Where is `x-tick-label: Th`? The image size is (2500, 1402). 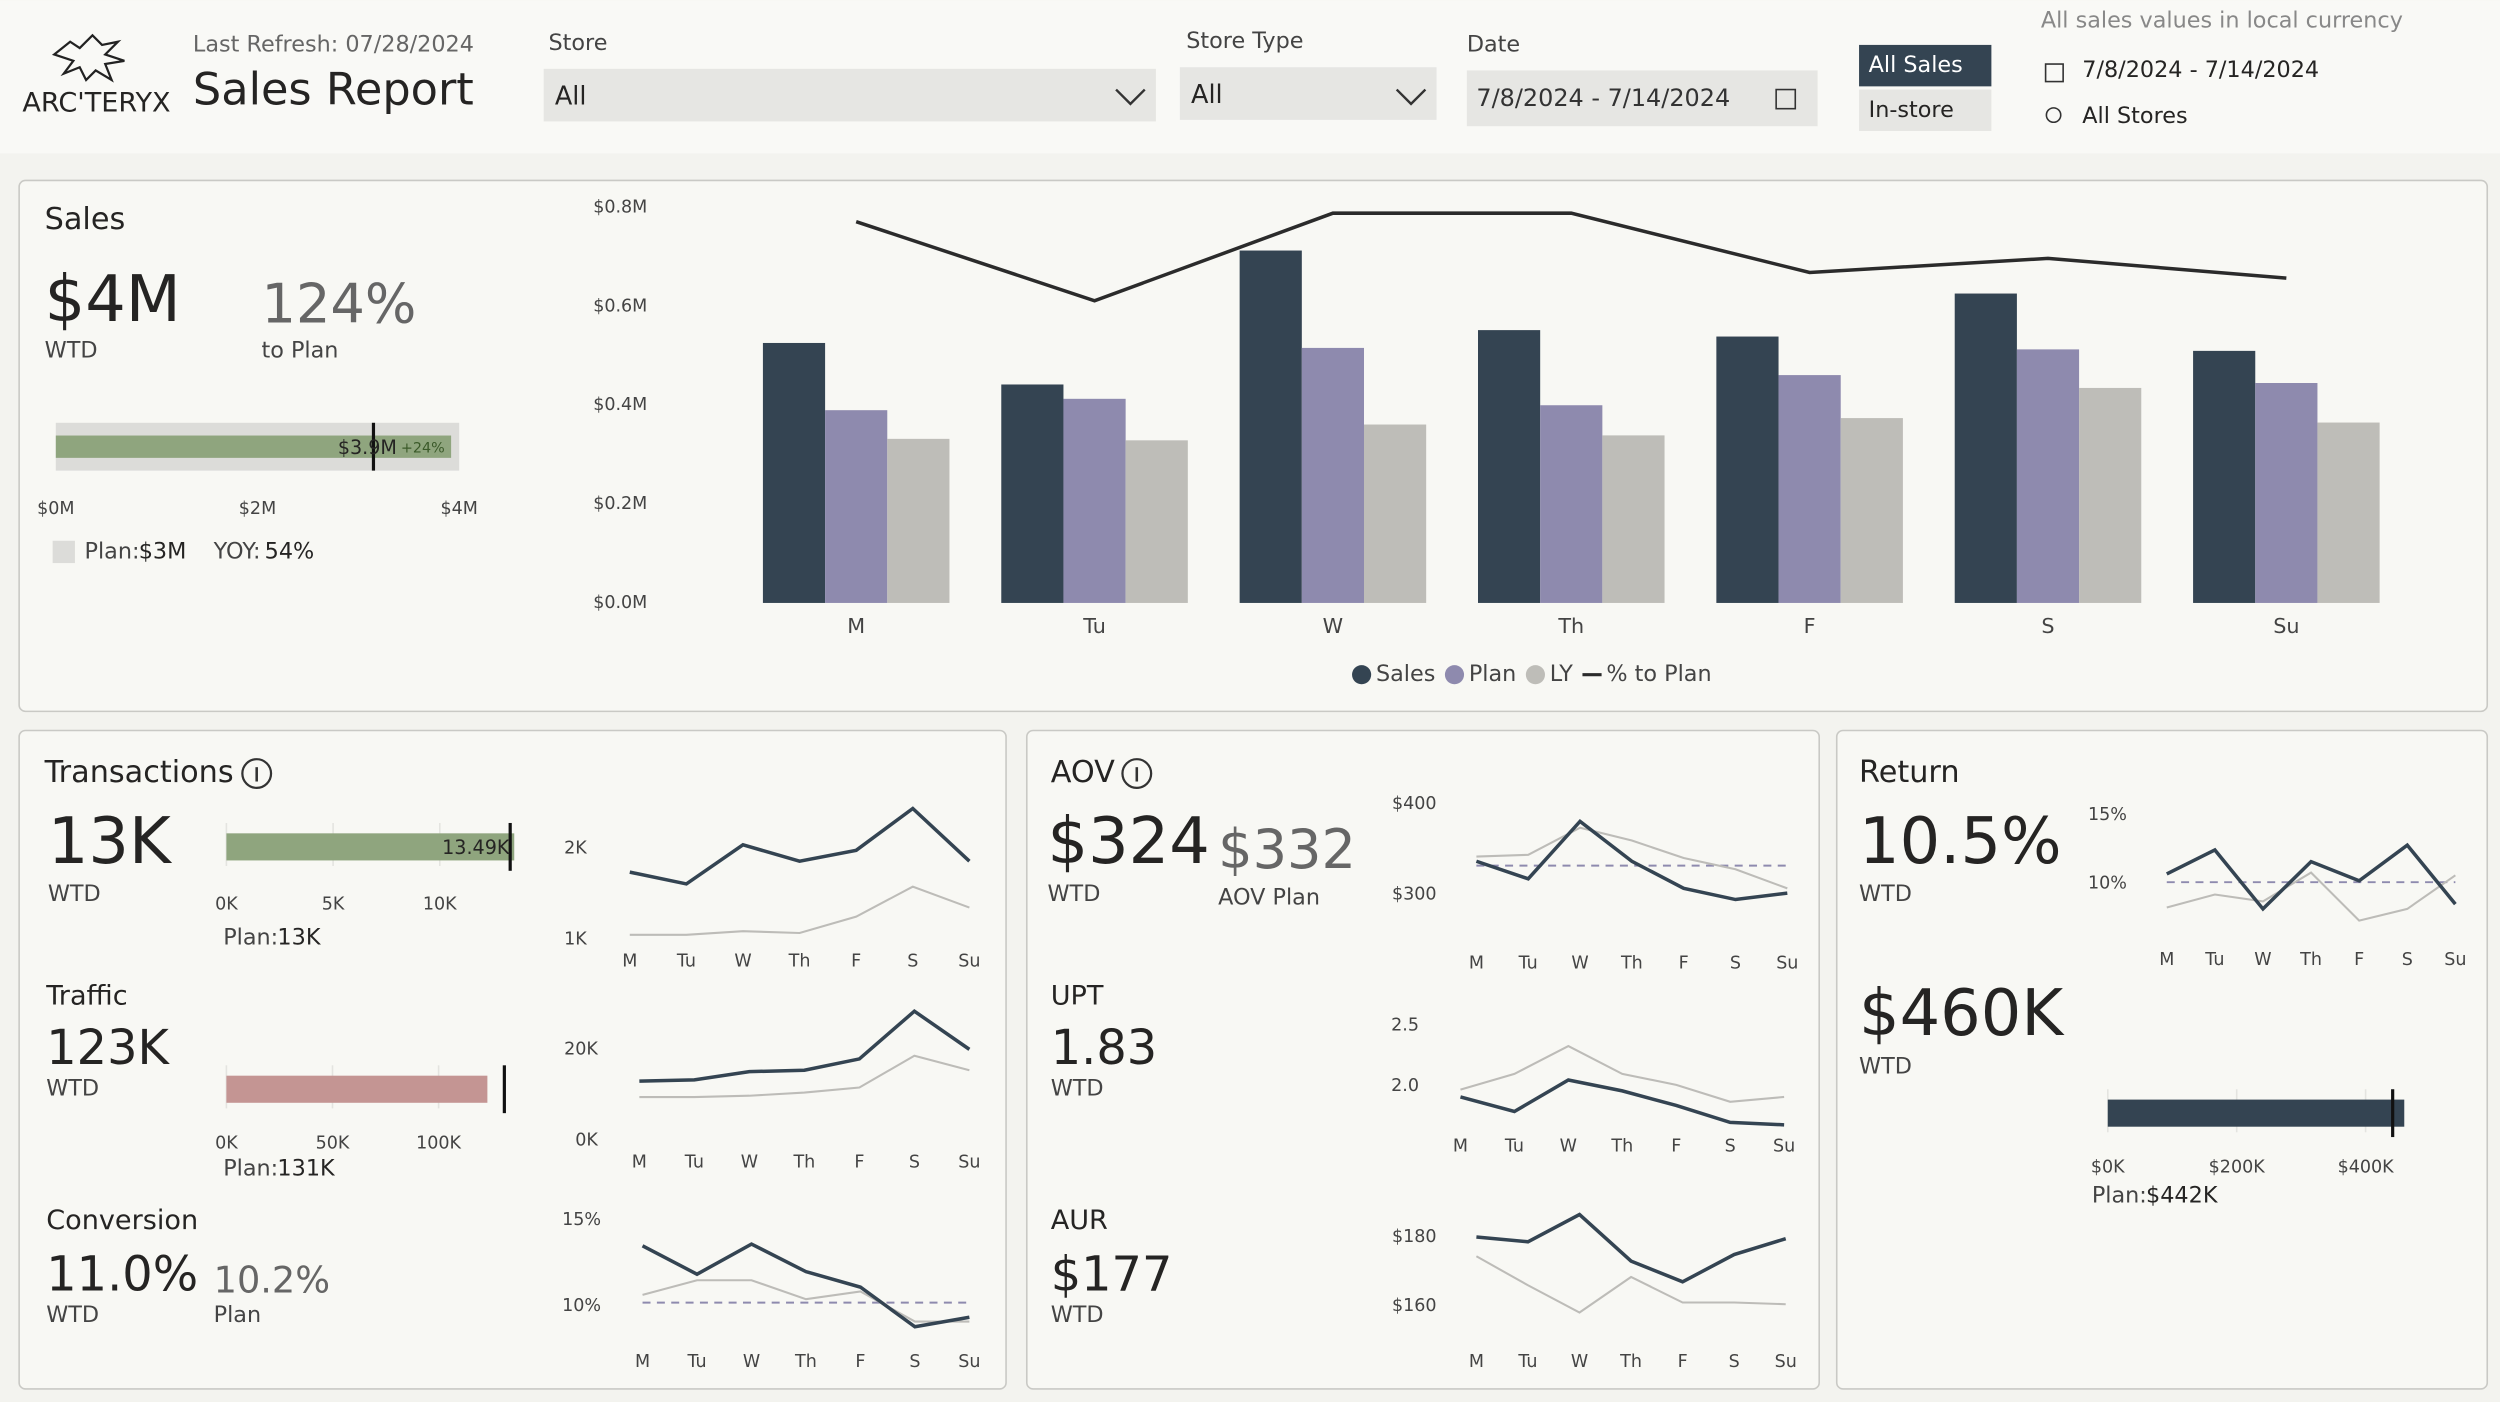 x-tick-label: Th is located at coordinates (1630, 1362).